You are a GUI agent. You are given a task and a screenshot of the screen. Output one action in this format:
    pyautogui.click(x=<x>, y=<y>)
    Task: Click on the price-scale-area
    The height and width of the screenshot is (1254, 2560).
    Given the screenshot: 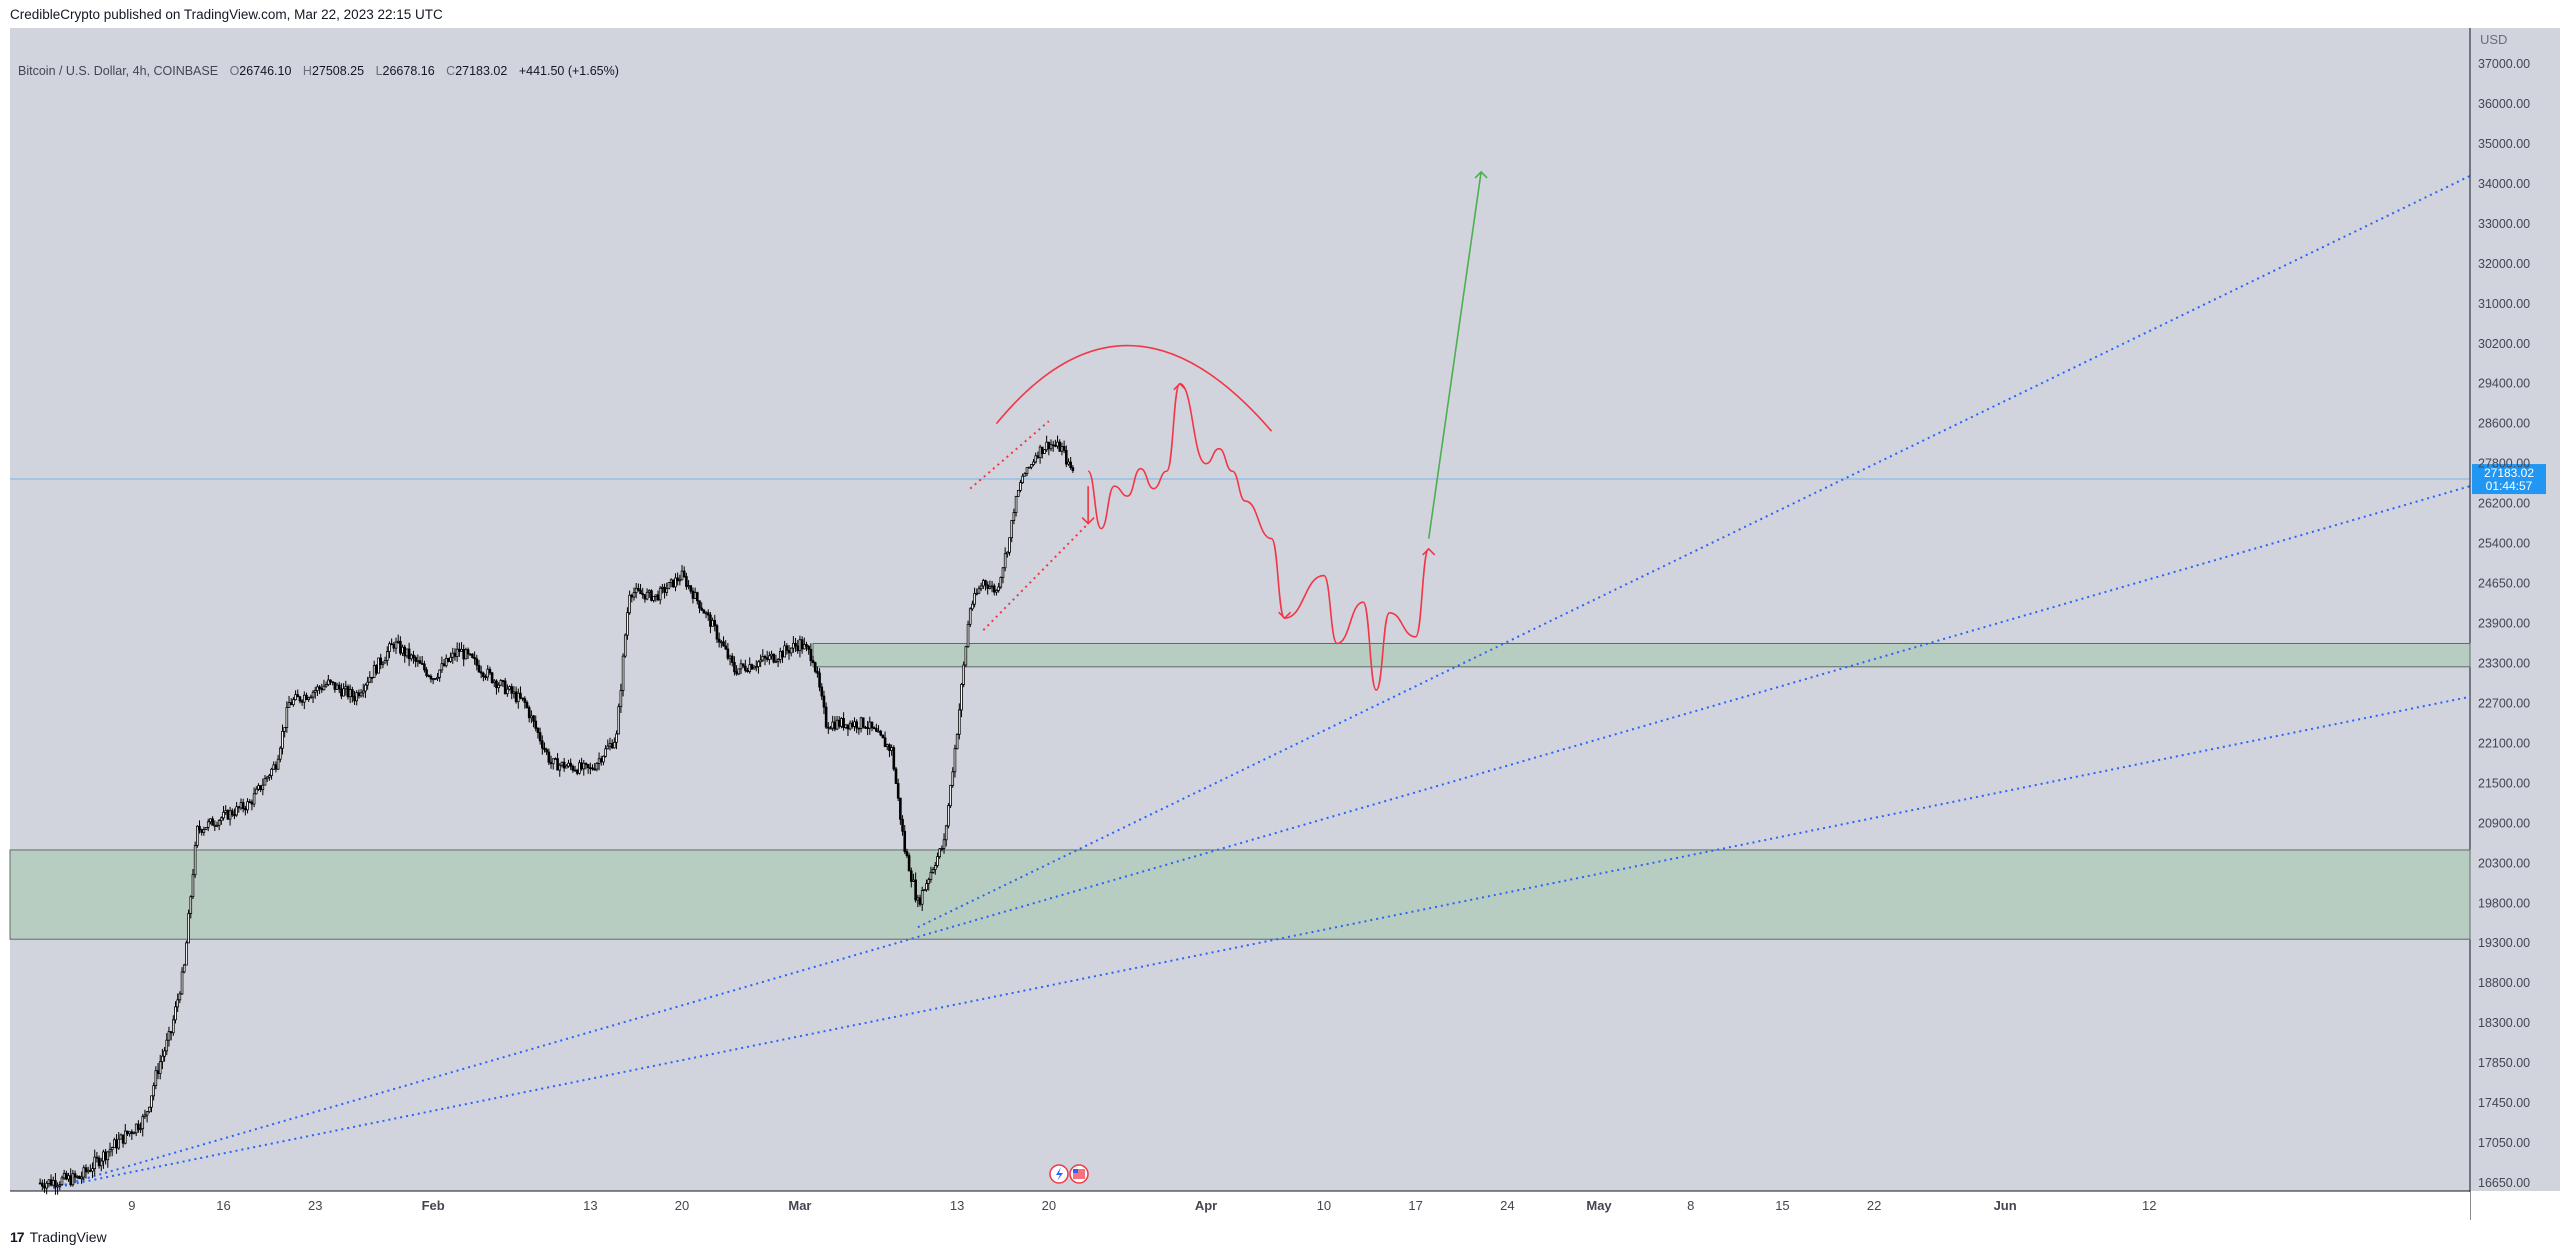 What is the action you would take?
    pyautogui.click(x=2515, y=609)
    